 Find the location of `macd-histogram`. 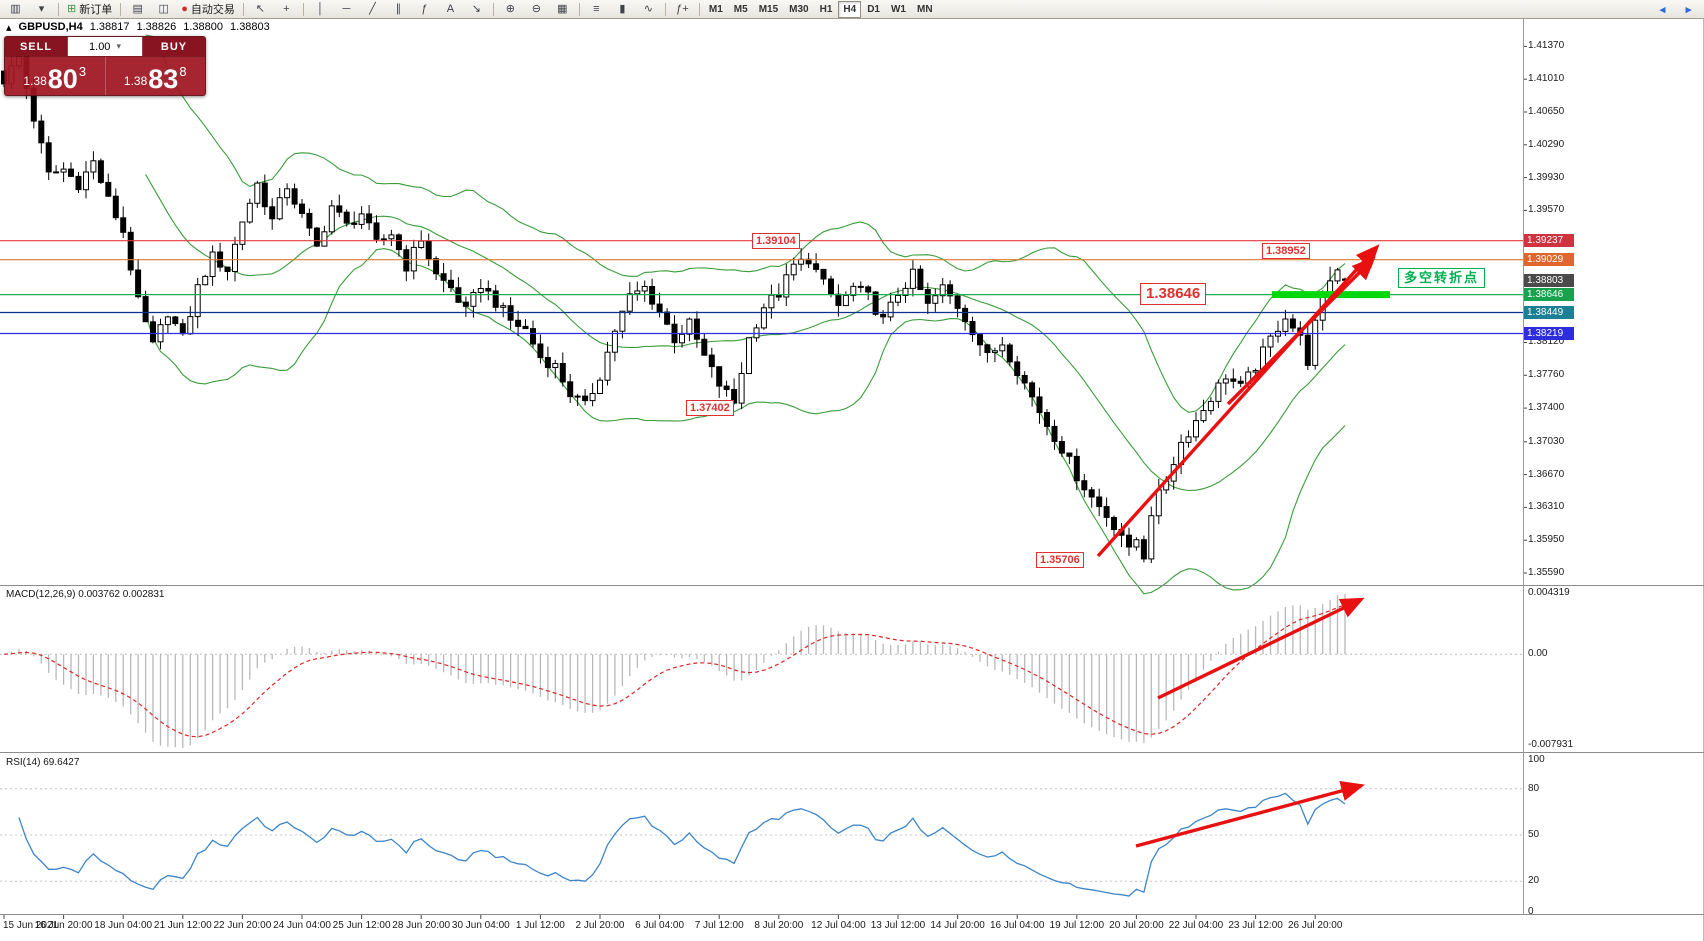

macd-histogram is located at coordinates (678, 671).